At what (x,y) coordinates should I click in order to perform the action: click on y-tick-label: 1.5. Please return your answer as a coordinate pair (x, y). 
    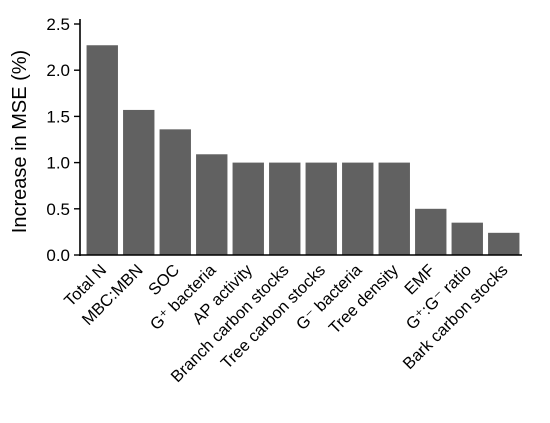
    Looking at the image, I should click on (58, 116).